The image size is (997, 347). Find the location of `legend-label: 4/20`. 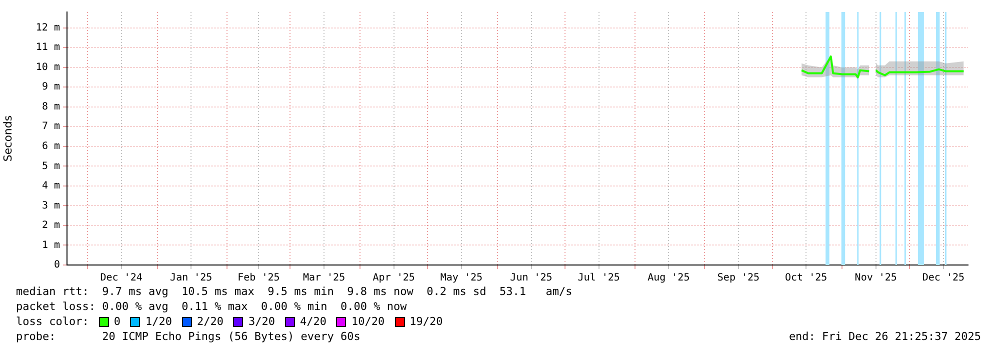

legend-label: 4/20 is located at coordinates (313, 321).